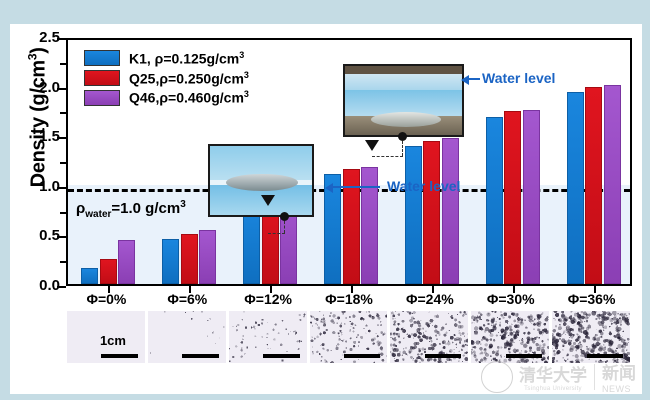 This screenshot has width=650, height=400. I want to click on legend-label-q46: Q46,ρ=0.460g/cm3, so click(189, 97).